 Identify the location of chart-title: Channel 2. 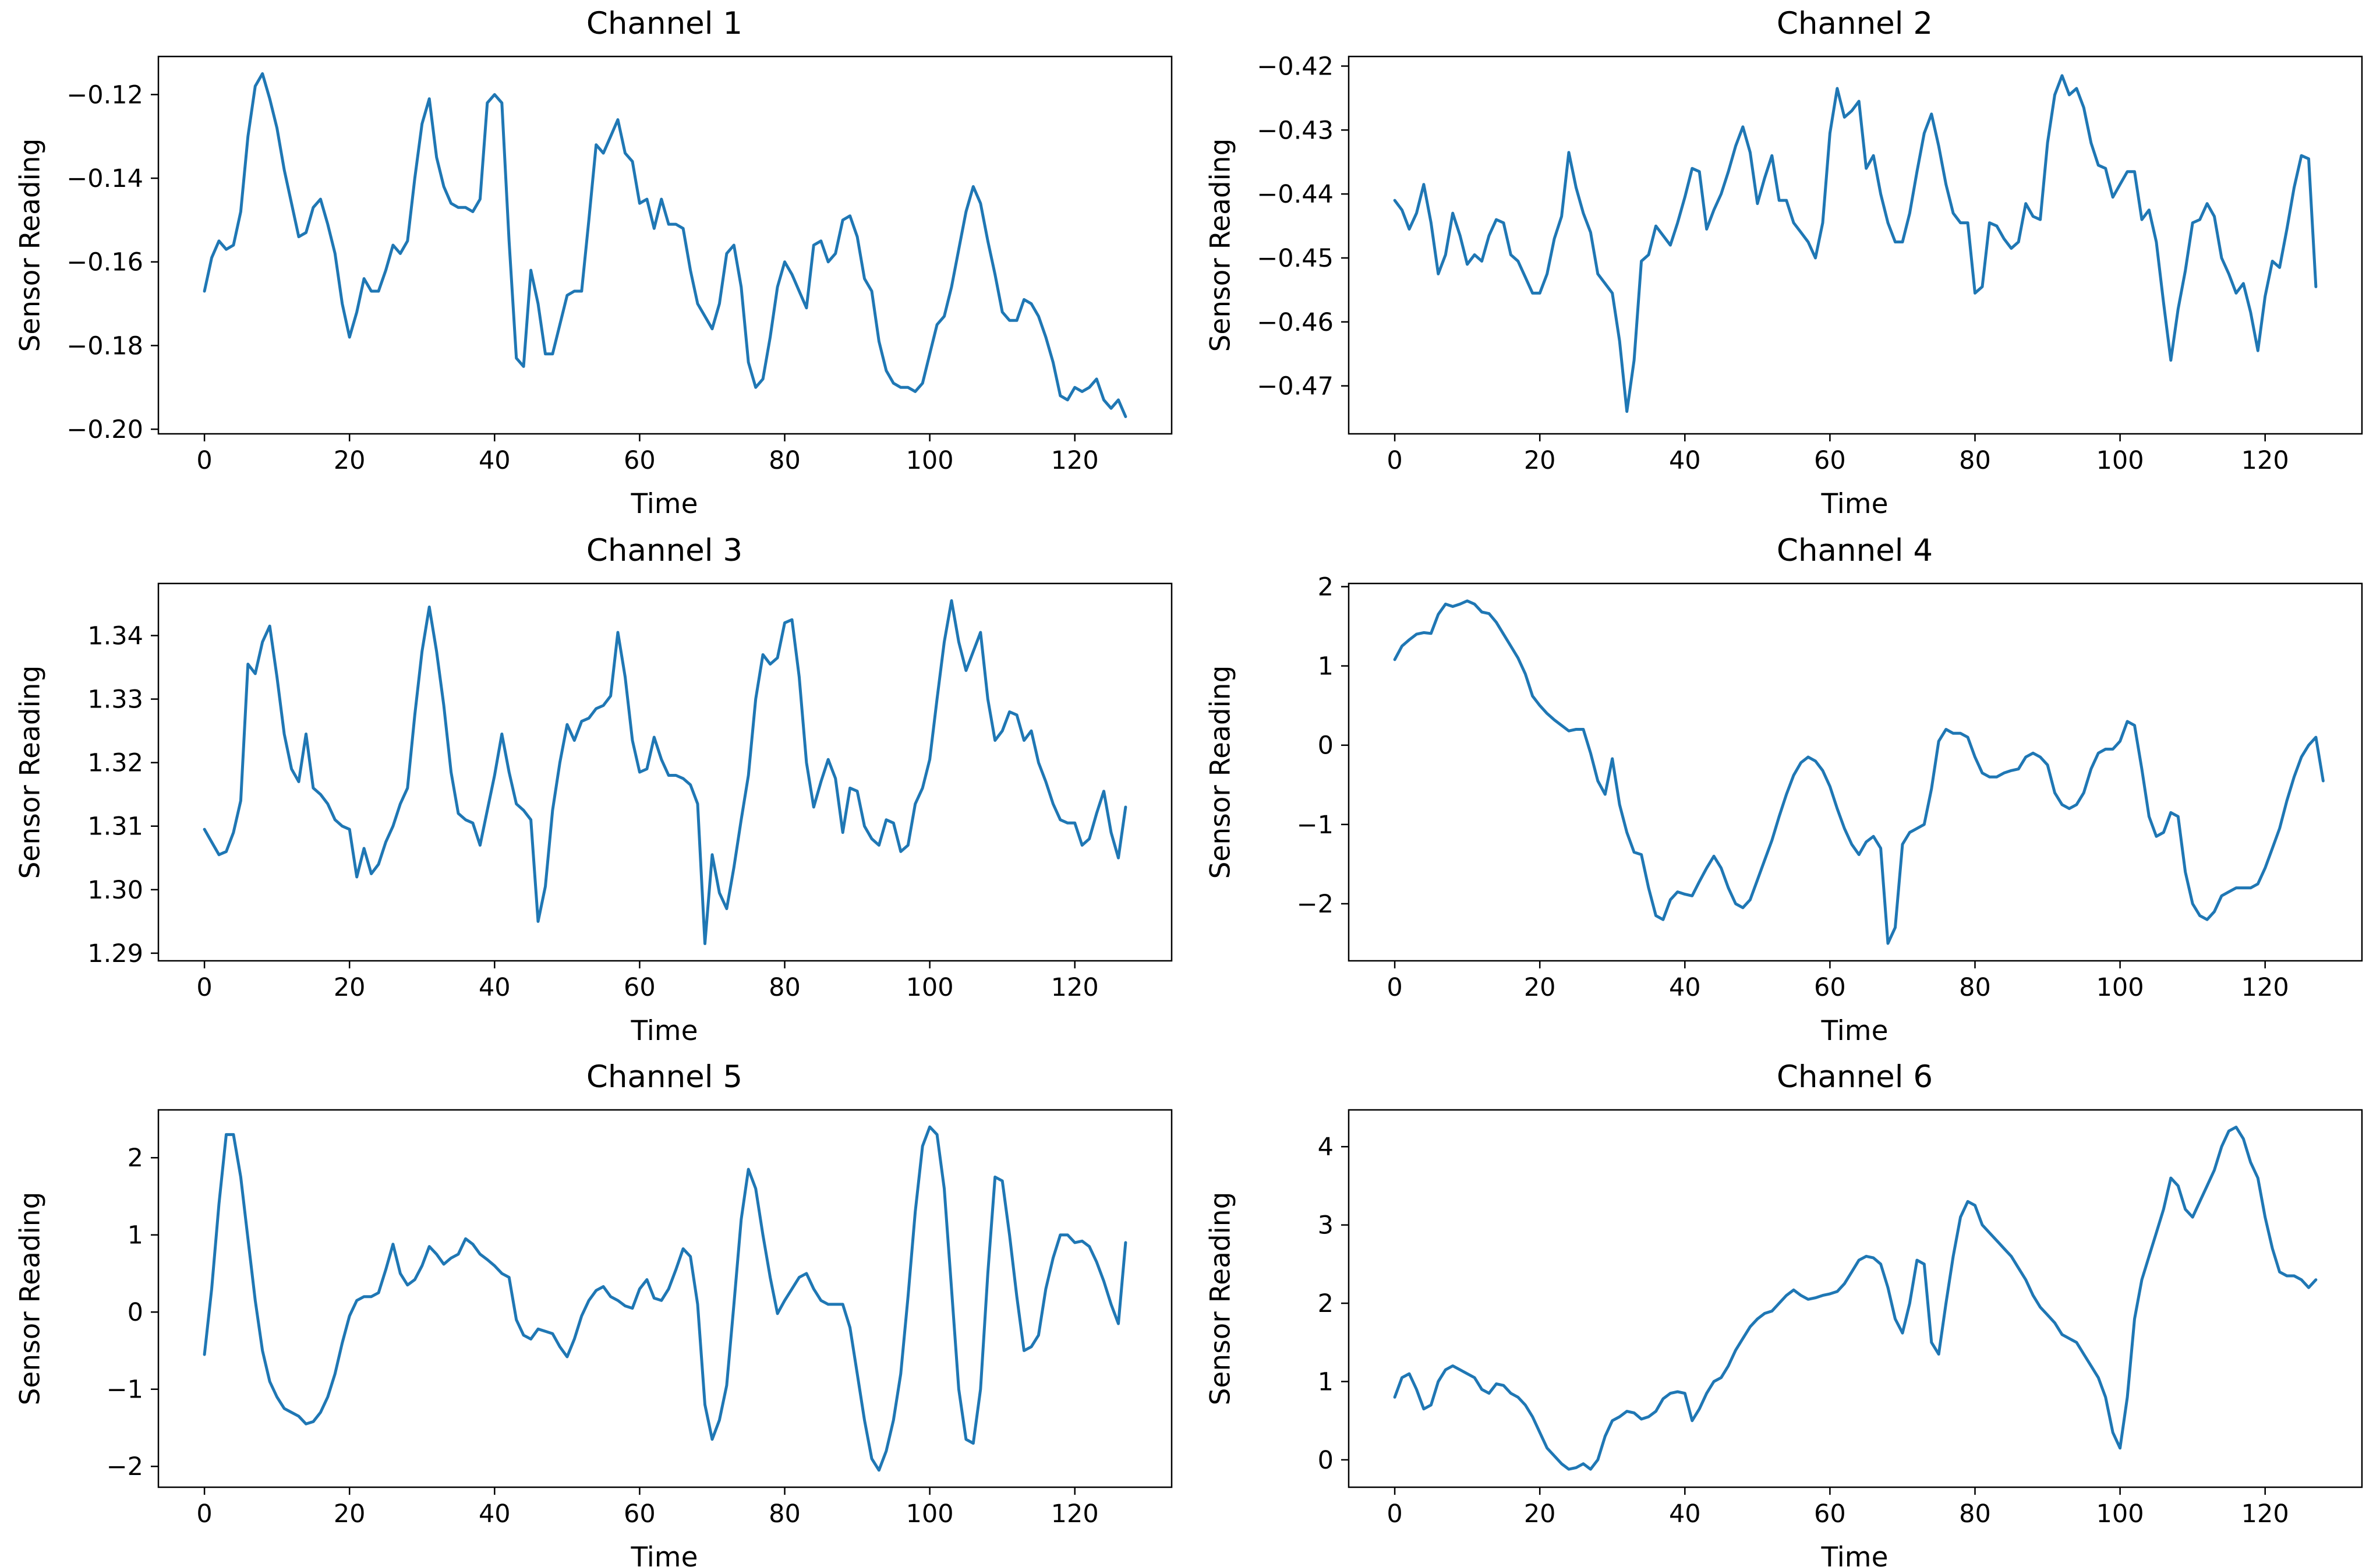
(1854, 23).